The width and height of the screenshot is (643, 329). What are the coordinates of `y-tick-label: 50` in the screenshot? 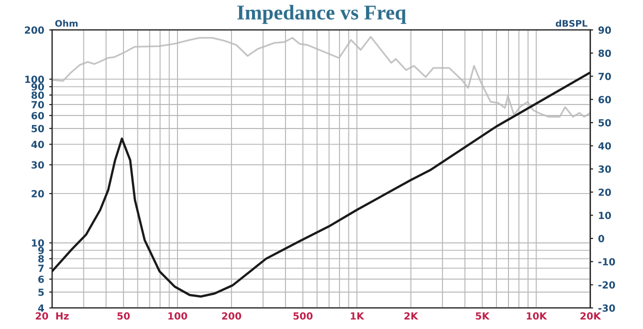 It's located at (38, 128).